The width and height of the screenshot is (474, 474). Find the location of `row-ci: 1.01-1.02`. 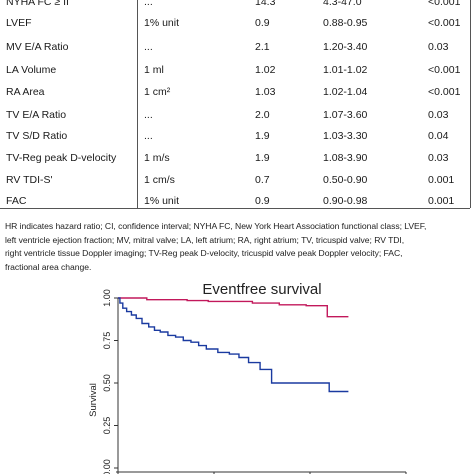

row-ci: 1.01-1.02 is located at coordinates (345, 70).